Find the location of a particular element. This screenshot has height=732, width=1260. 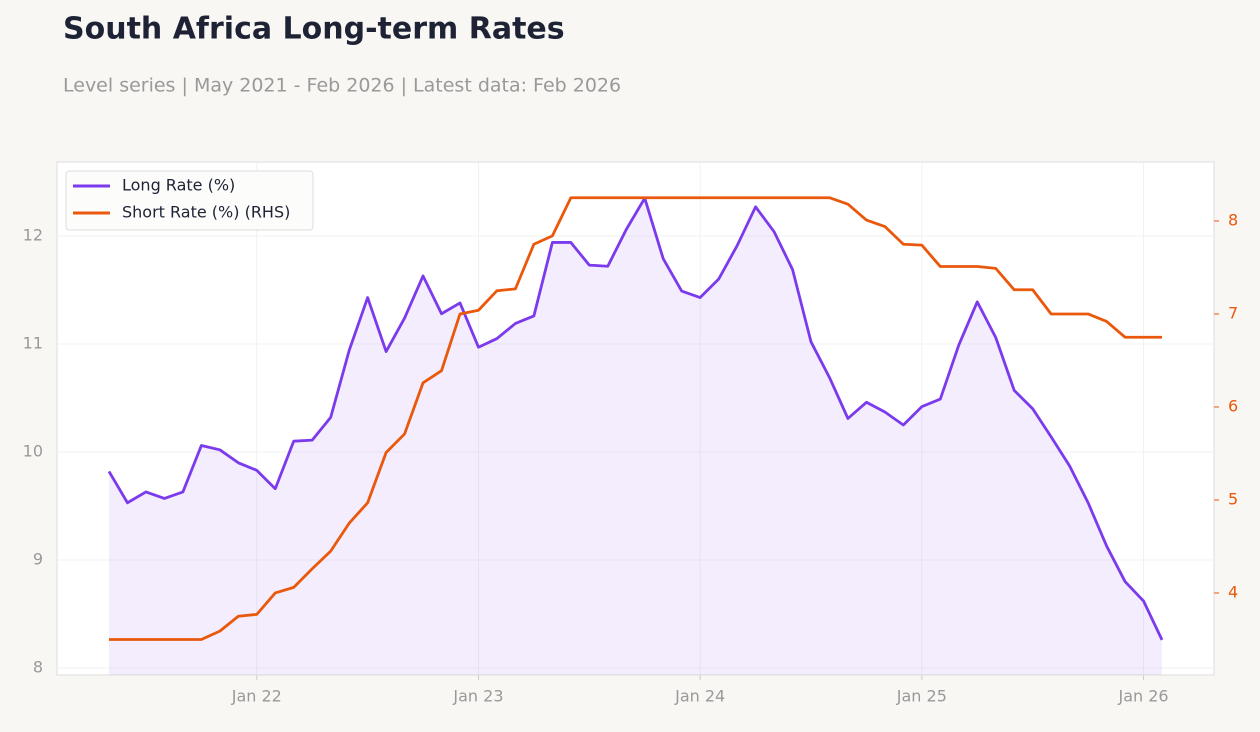

x-tick-label: Jan 24 is located at coordinates (699, 696).